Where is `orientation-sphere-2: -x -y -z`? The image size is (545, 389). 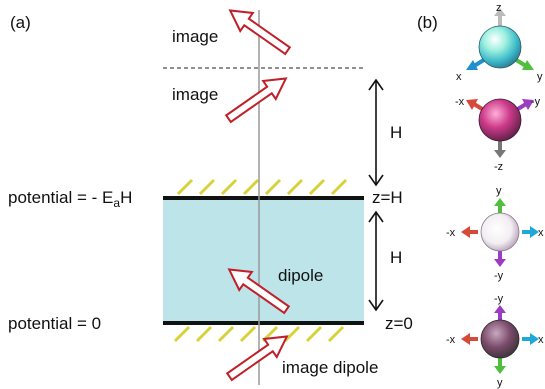 orientation-sphere-2: -x -y -z is located at coordinates (498, 134).